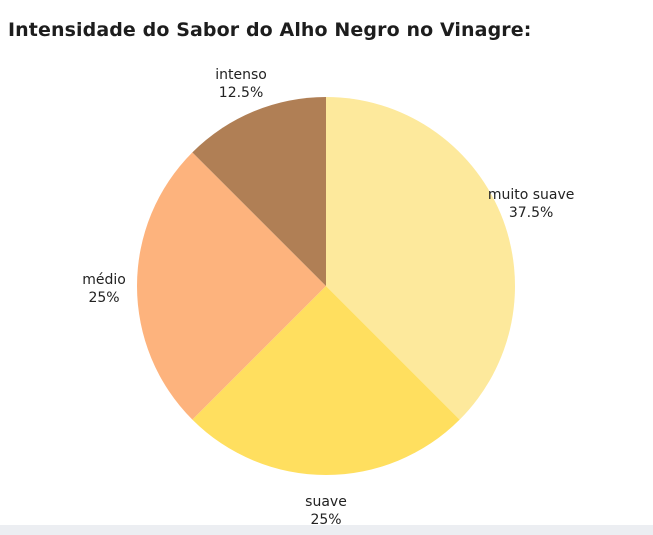 This screenshot has height=535, width=653. What do you see at coordinates (531, 195) in the screenshot?
I see `slice-label-muito-suave: muito suave` at bounding box center [531, 195].